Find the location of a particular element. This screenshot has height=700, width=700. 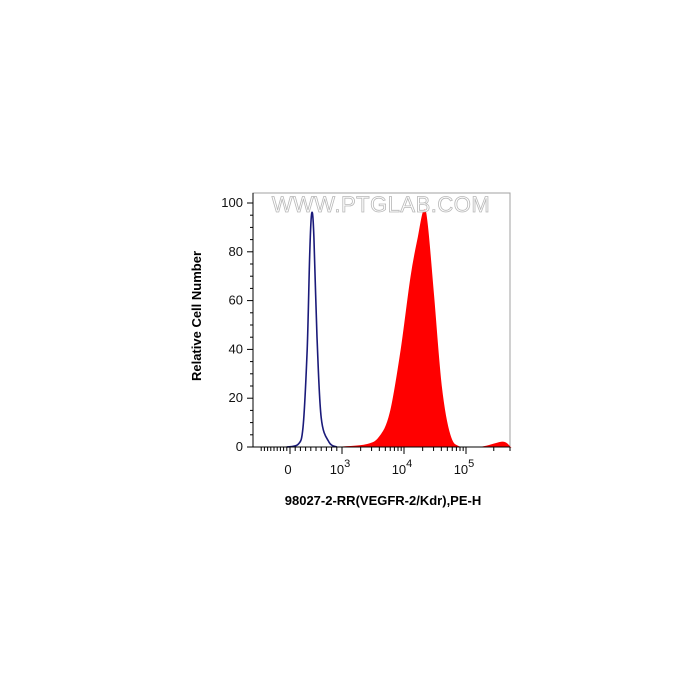

x-tick-label-0: 0 is located at coordinates (287, 469).